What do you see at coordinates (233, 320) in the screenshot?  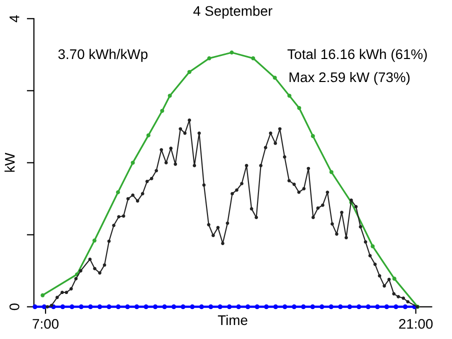 I see `x-axis-title: Time` at bounding box center [233, 320].